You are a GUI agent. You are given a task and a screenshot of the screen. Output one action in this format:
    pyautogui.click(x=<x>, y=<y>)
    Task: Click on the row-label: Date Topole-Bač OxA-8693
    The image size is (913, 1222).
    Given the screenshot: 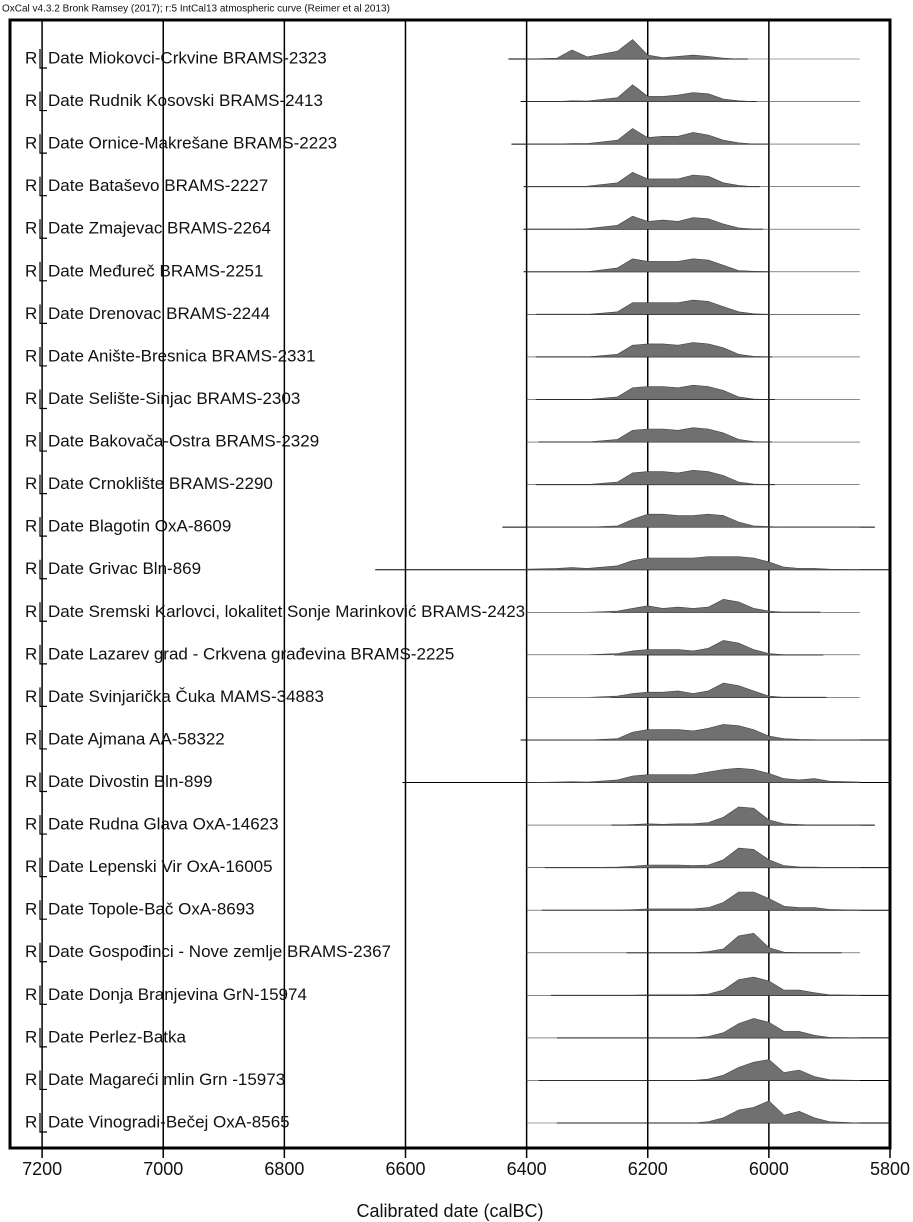 What is the action you would take?
    pyautogui.click(x=151, y=909)
    